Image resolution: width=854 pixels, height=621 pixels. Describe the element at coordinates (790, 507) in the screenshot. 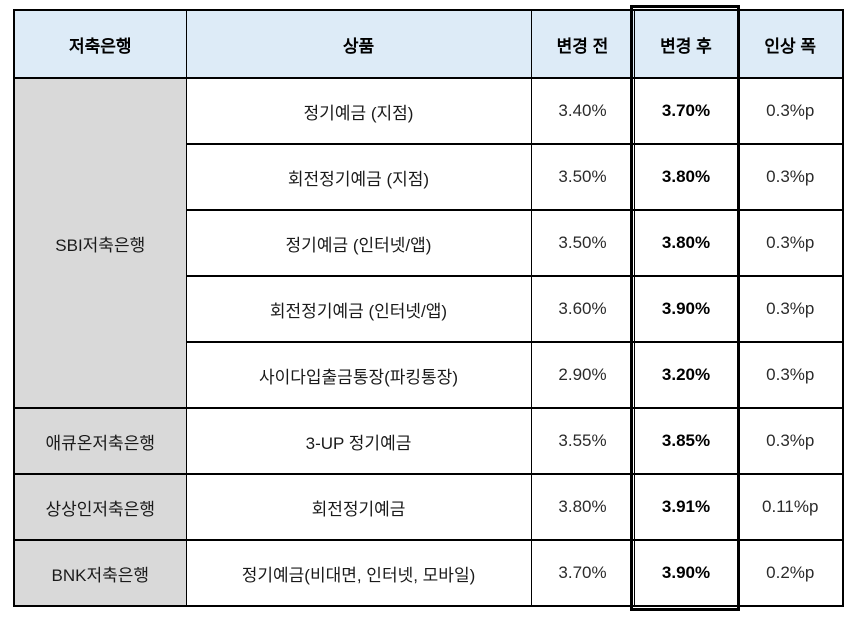

I see `increase-cell: 0.11%p` at that location.